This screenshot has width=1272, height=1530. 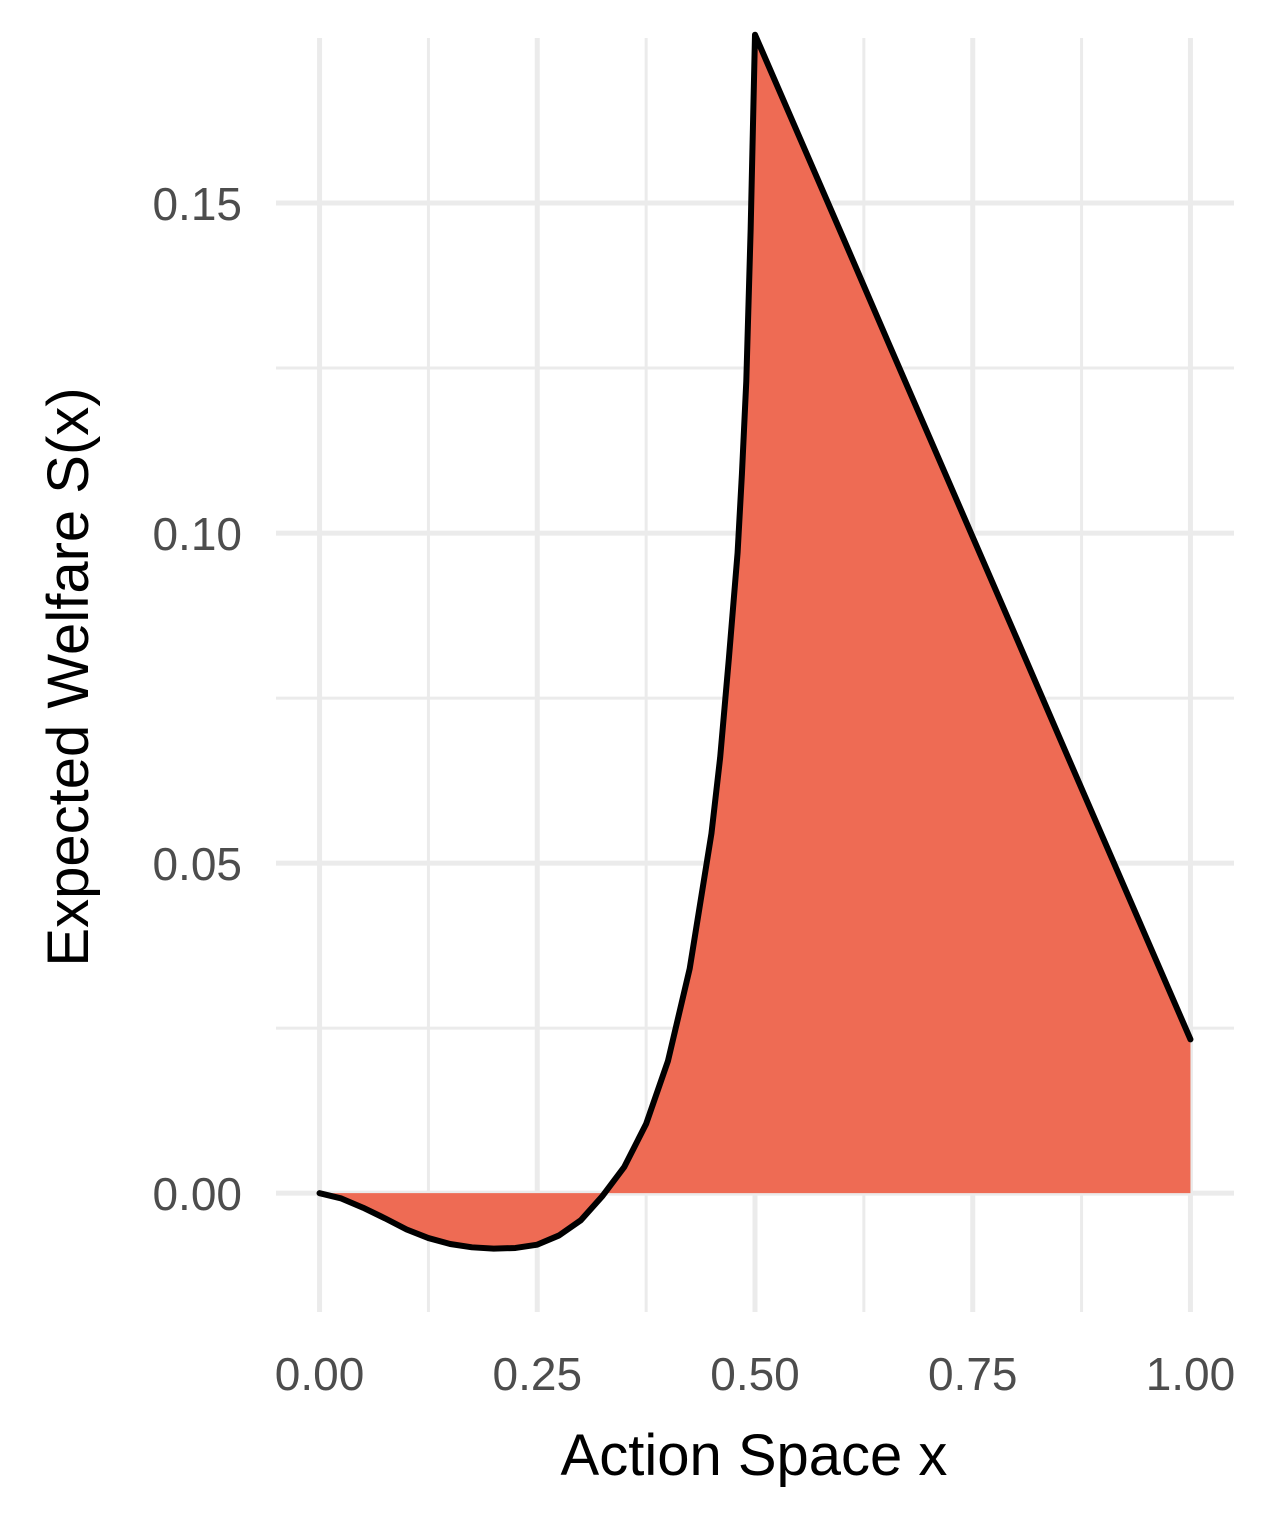 I want to click on y-tick-label: 0.05, so click(x=197, y=864).